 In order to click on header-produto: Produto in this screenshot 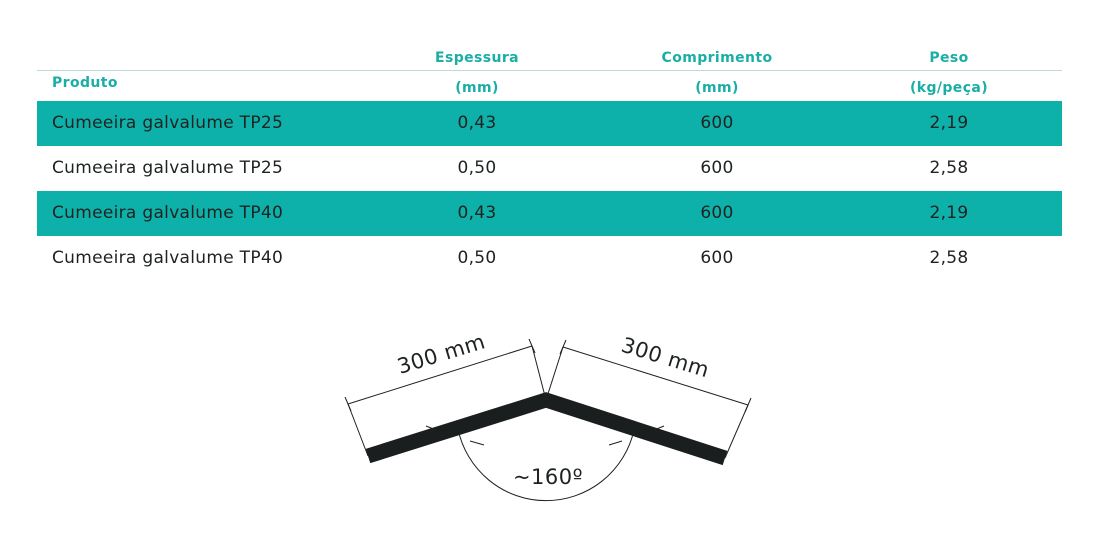, I will do `click(85, 83)`.